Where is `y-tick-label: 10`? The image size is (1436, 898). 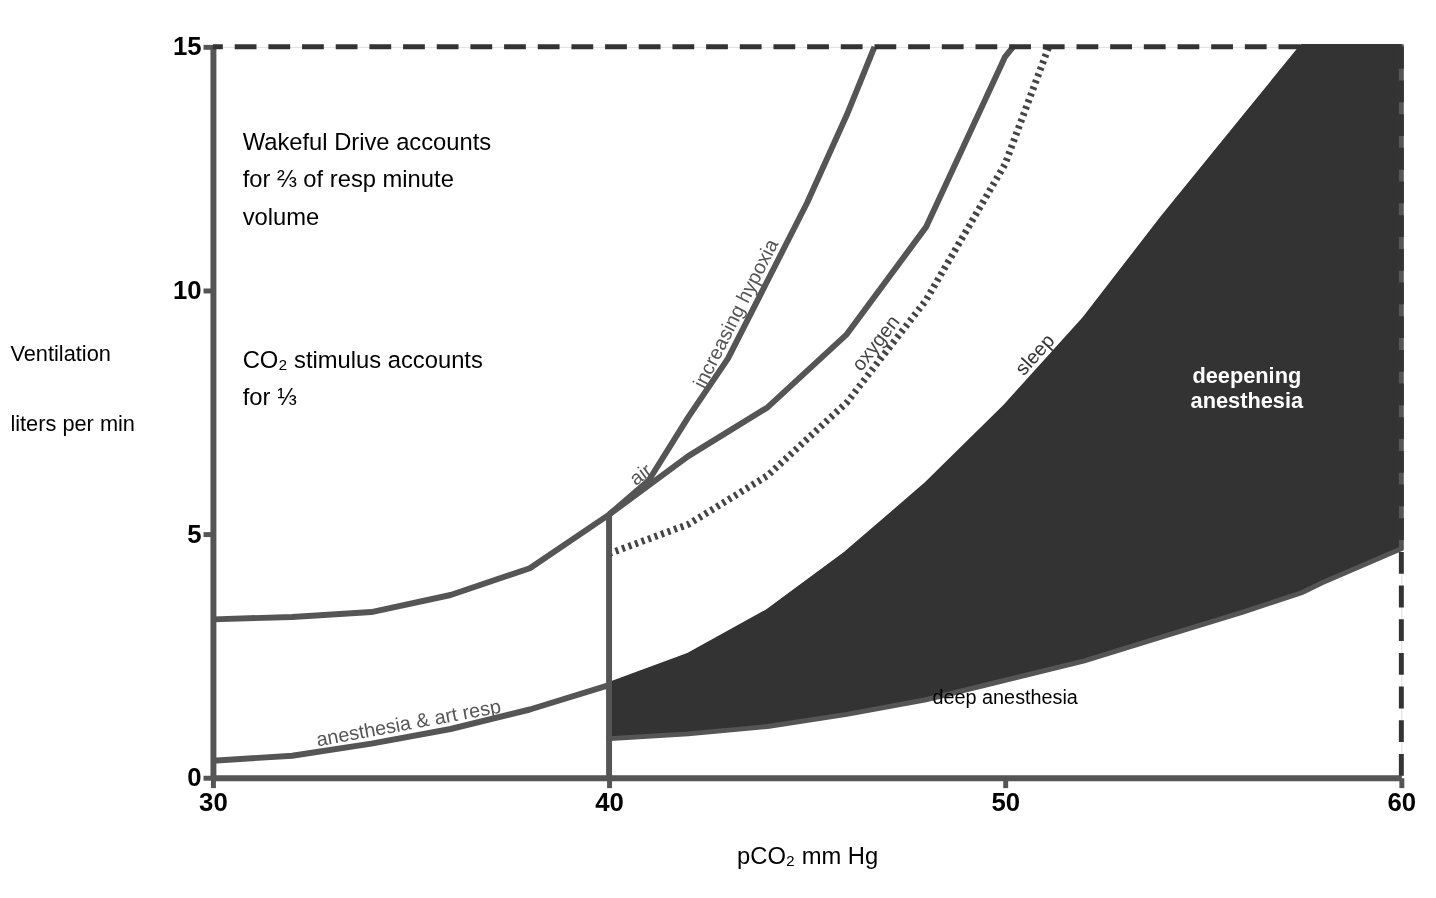
y-tick-label: 10 is located at coordinates (187, 289).